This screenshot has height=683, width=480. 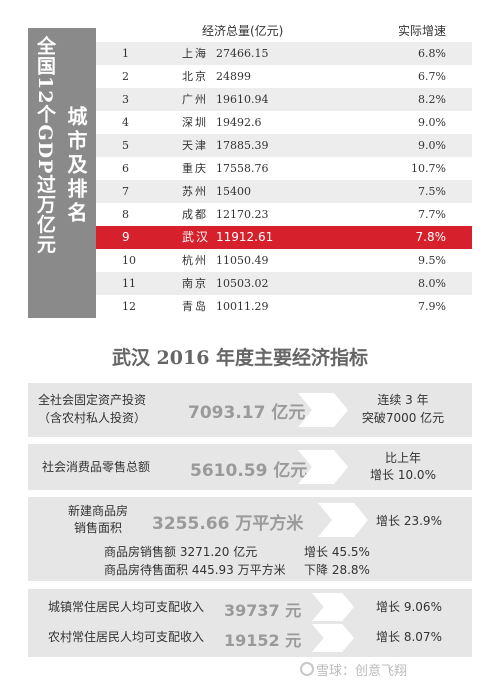 I want to click on ranking-row: 6 重庆 17558.76 10.7%, so click(x=284, y=168).